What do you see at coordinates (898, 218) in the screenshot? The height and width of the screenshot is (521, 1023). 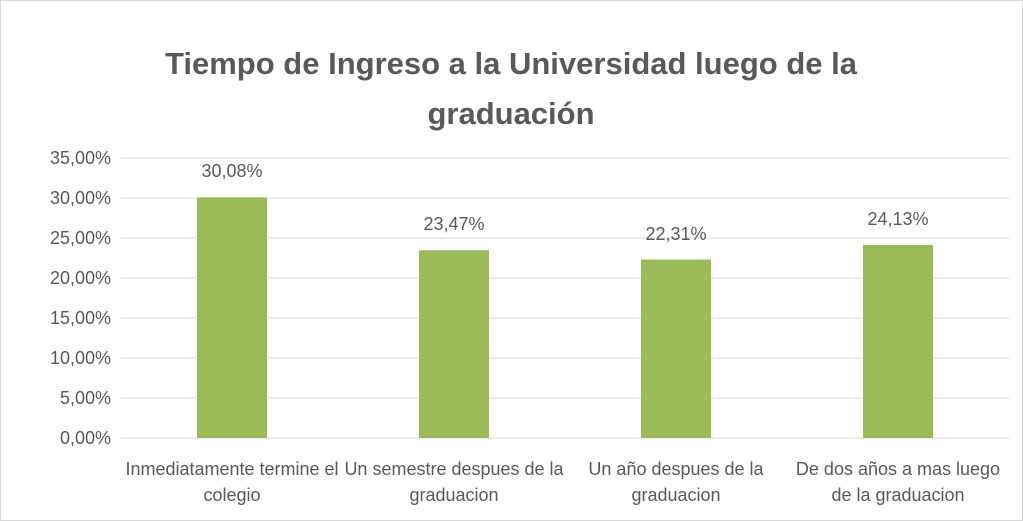 I see `data-label: 24,13%` at bounding box center [898, 218].